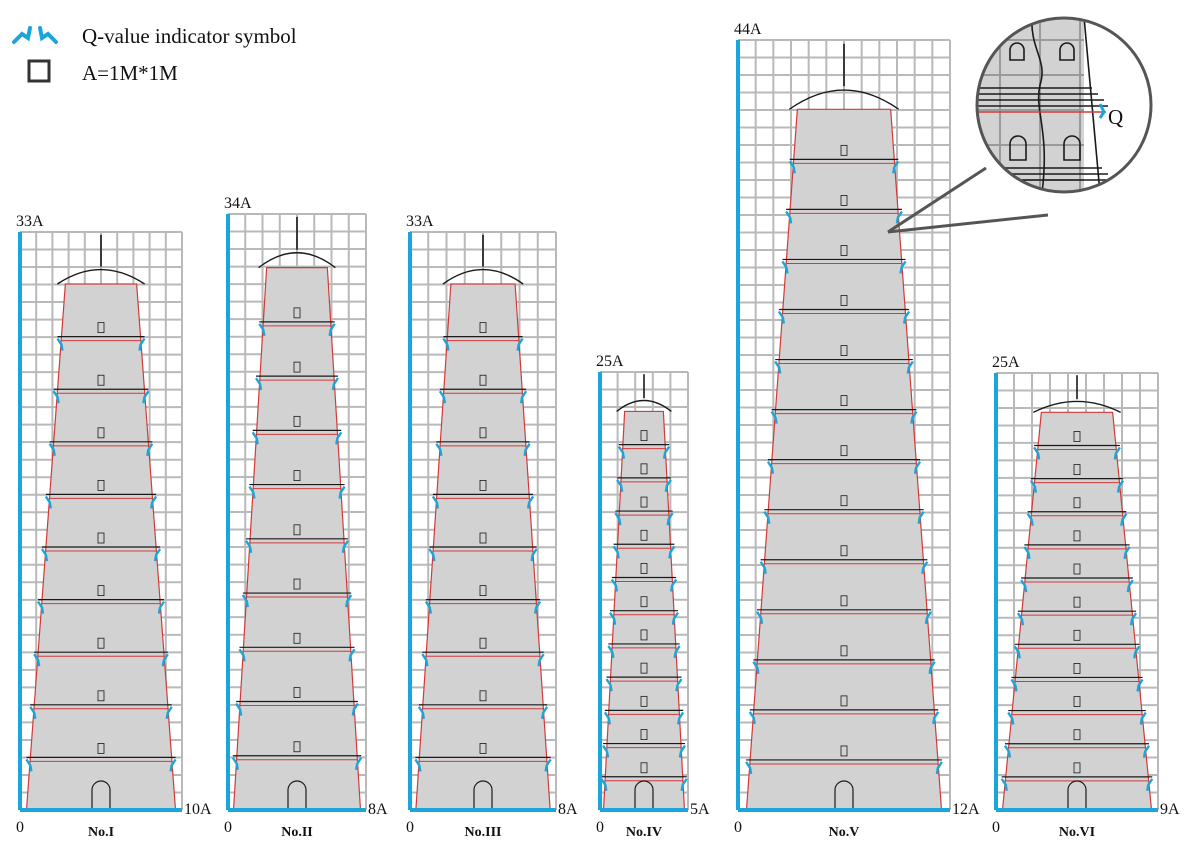 The width and height of the screenshot is (1192, 850). I want to click on pagoda-panel: 33A 0 8A No.III, so click(492, 526).